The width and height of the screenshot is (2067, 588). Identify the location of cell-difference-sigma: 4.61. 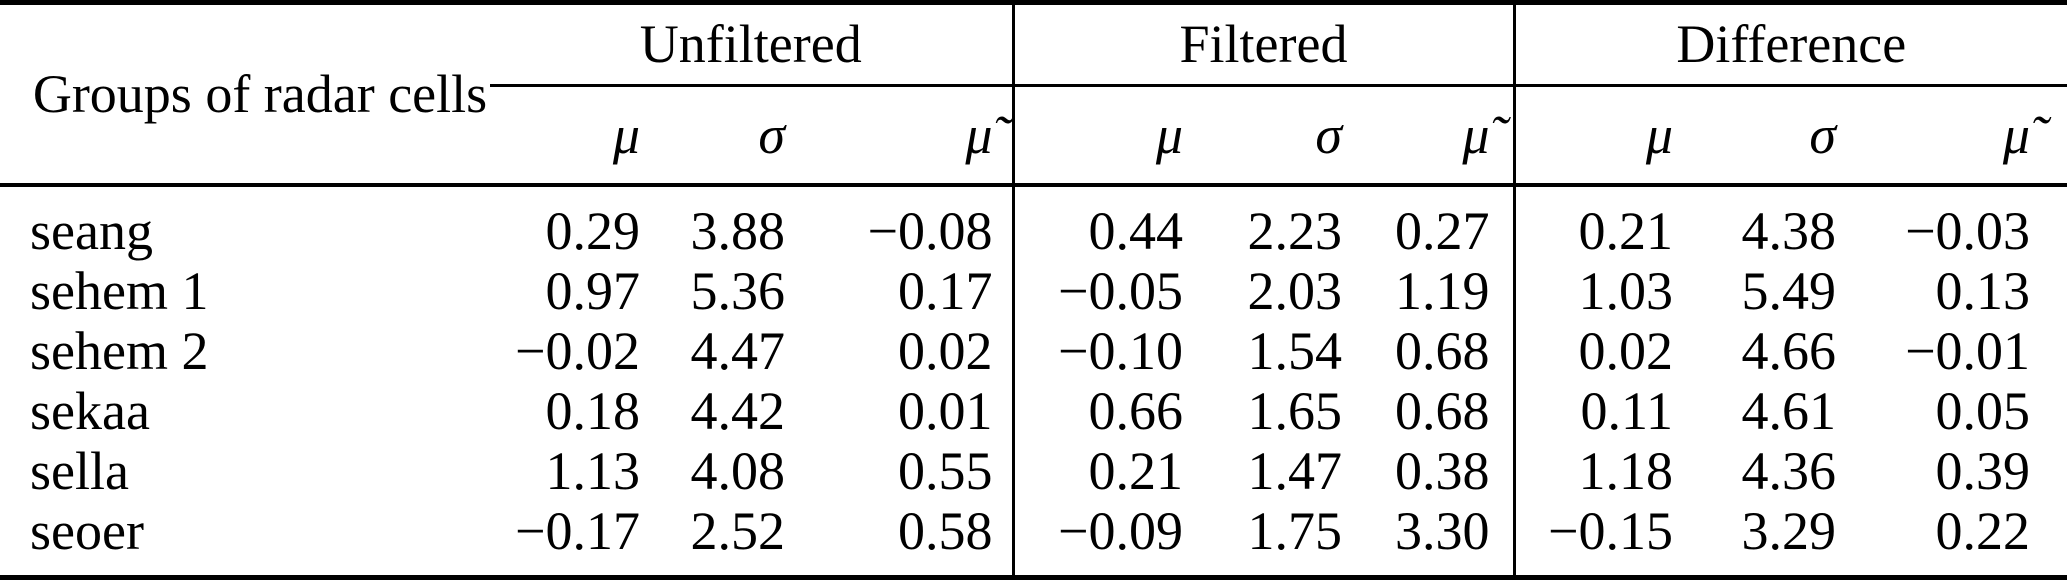
(1789, 411).